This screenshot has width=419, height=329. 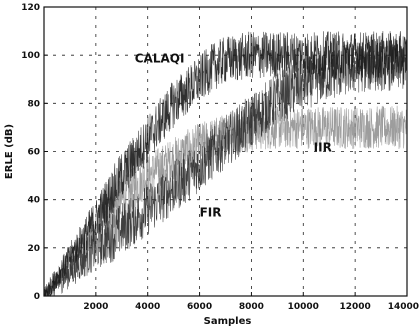 What do you see at coordinates (33, 201) in the screenshot?
I see `y-tick-label: 40` at bounding box center [33, 201].